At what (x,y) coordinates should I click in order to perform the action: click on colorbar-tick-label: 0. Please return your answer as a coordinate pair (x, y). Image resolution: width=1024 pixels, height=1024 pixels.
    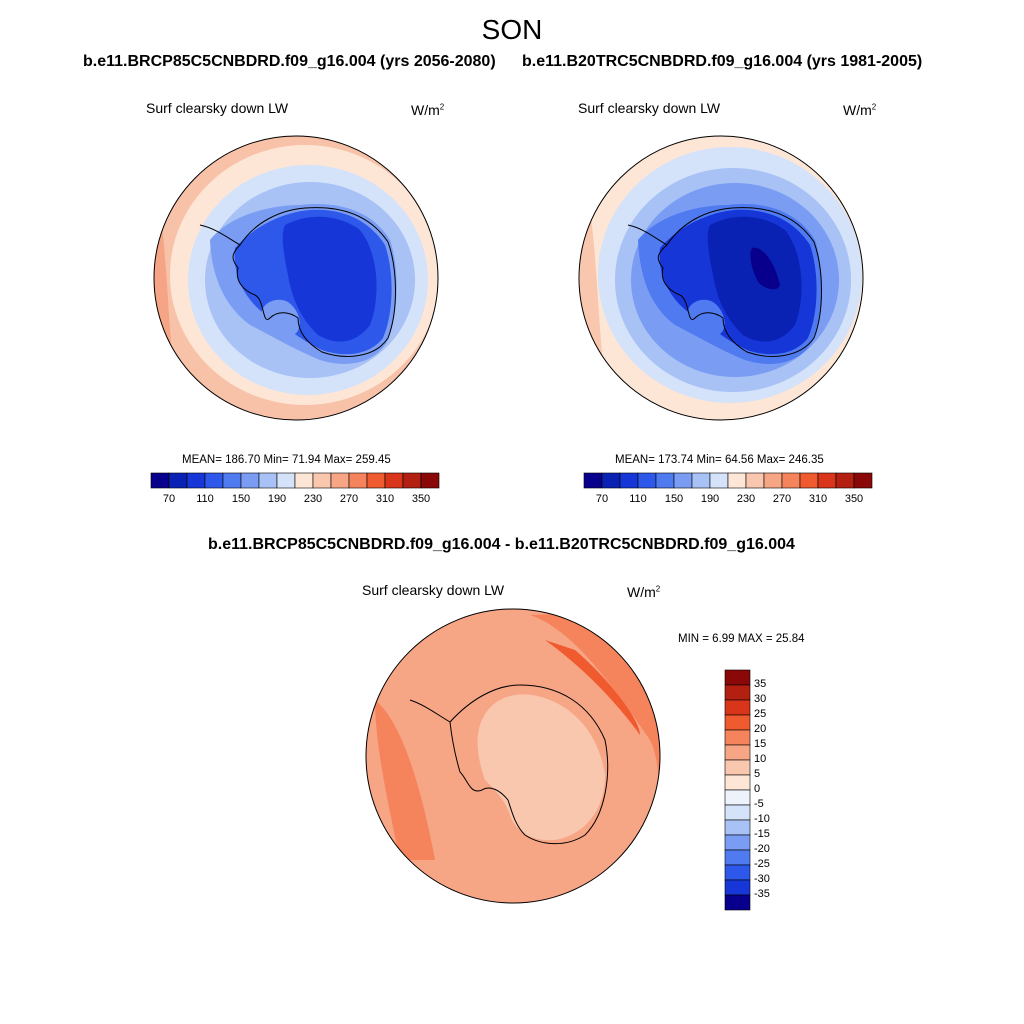
    Looking at the image, I should click on (757, 789).